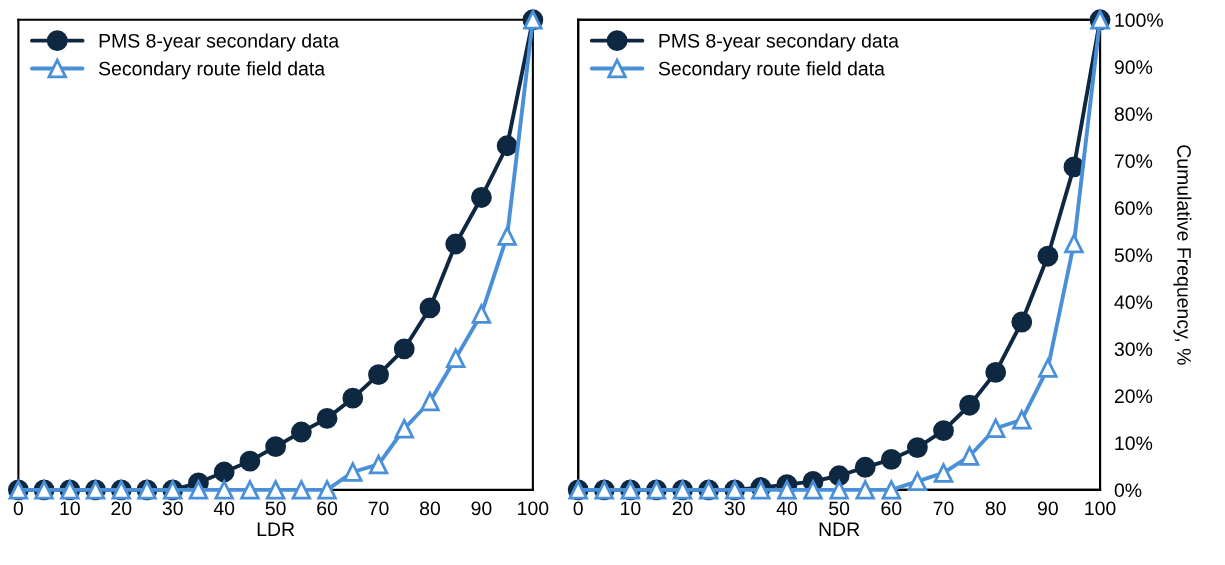 Image resolution: width=1225 pixels, height=565 pixels. I want to click on y2-tick-label: 40%, so click(1133, 302).